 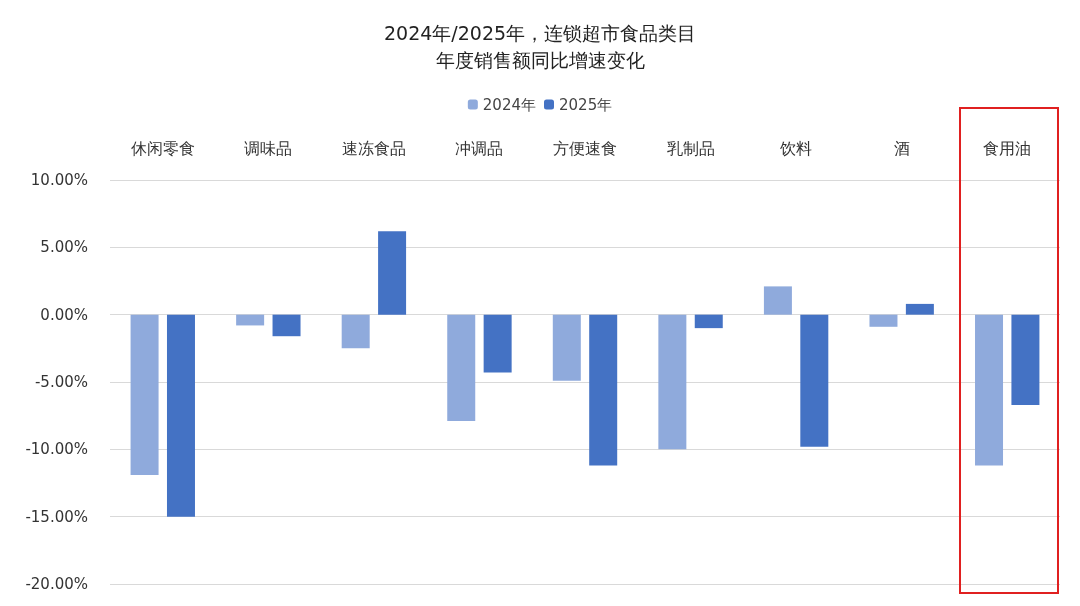 I want to click on x-tick-label: 乳制品, so click(x=690, y=148).